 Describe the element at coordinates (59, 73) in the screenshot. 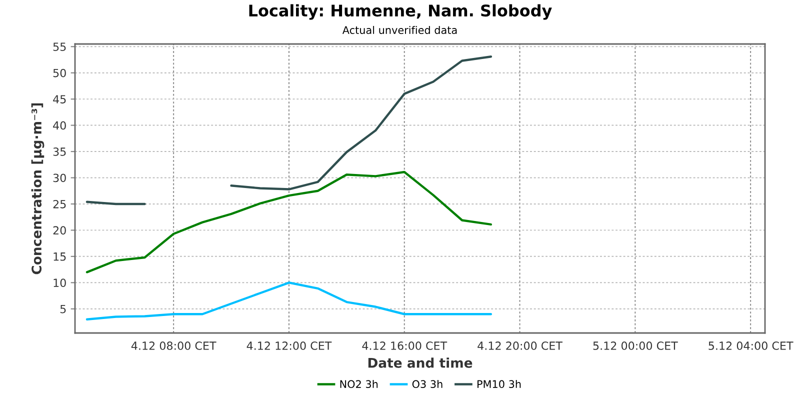

I see `y-tick-label: 50` at that location.